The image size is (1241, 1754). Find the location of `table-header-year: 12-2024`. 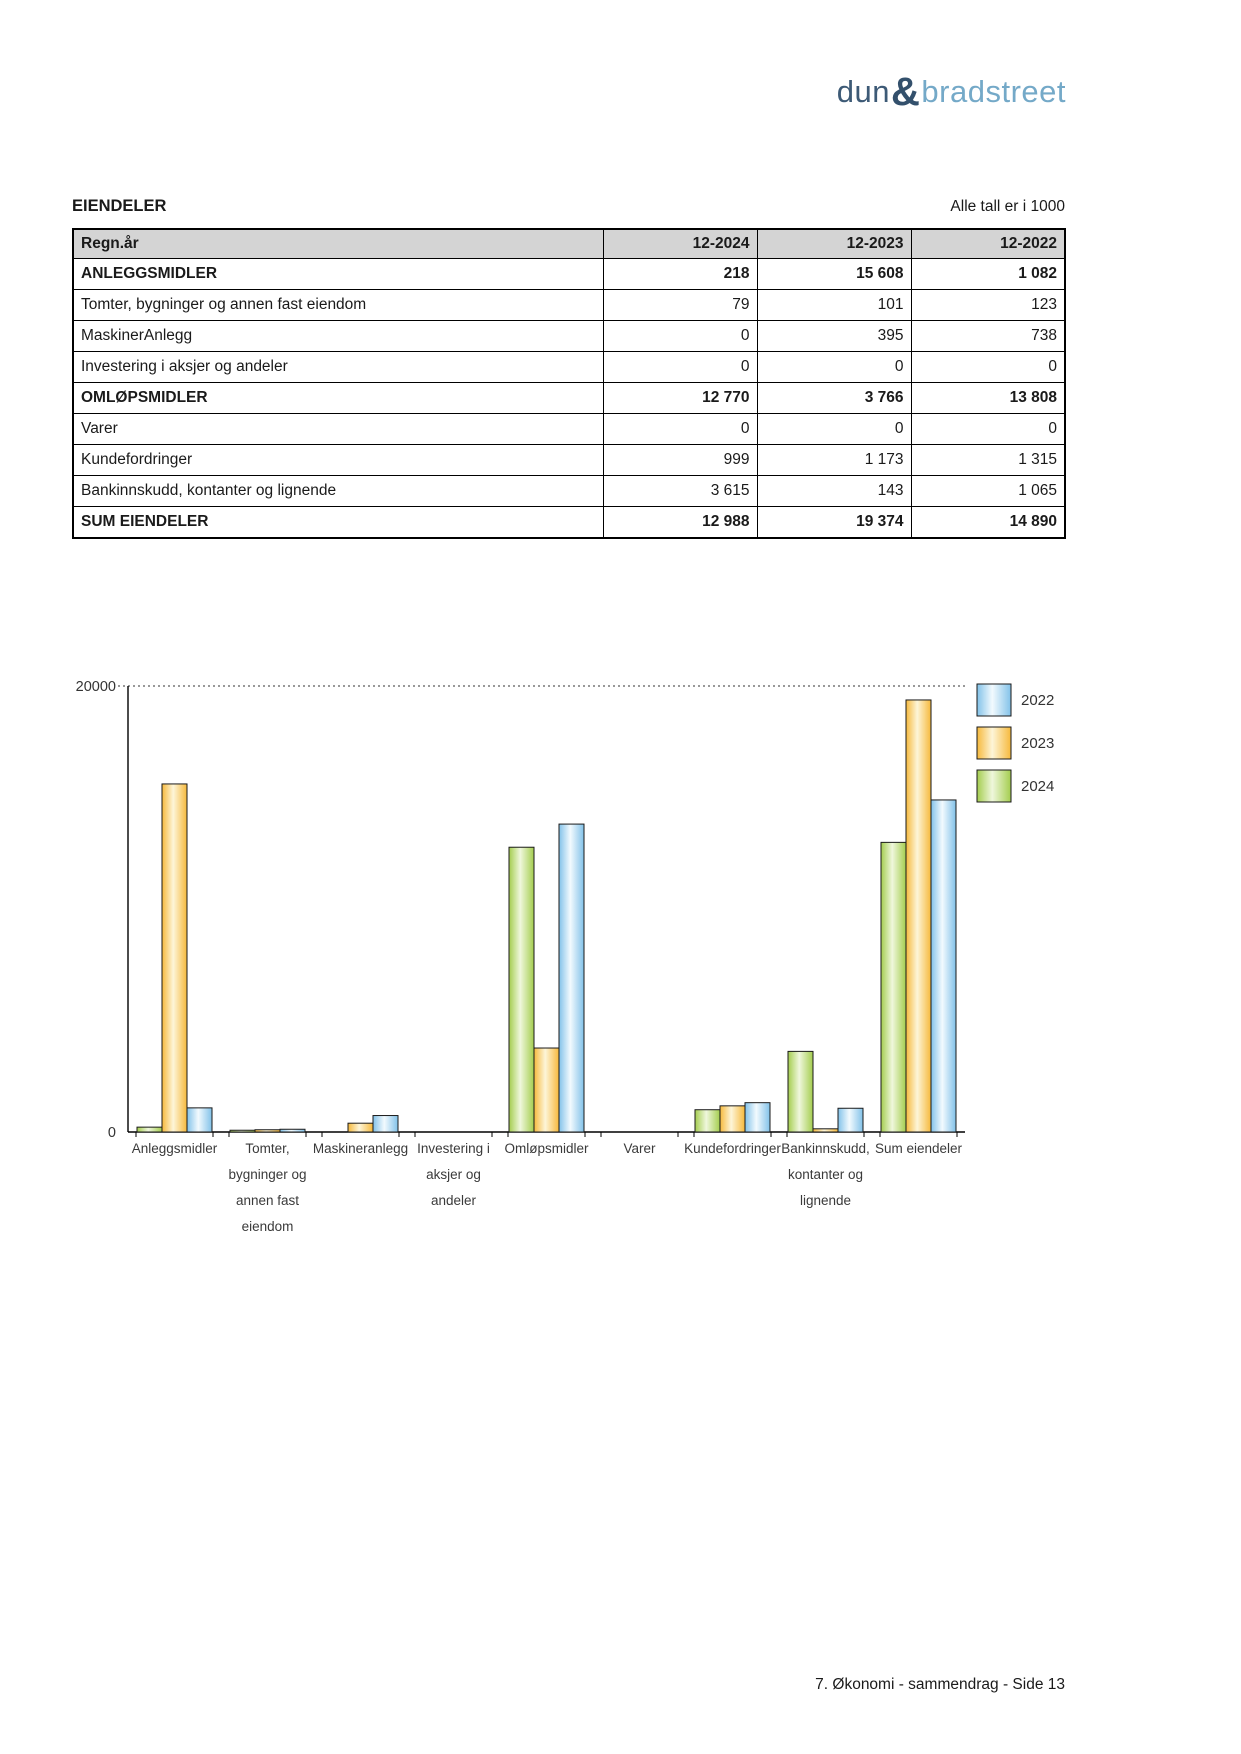

table-header-year: 12-2024 is located at coordinates (680, 243).